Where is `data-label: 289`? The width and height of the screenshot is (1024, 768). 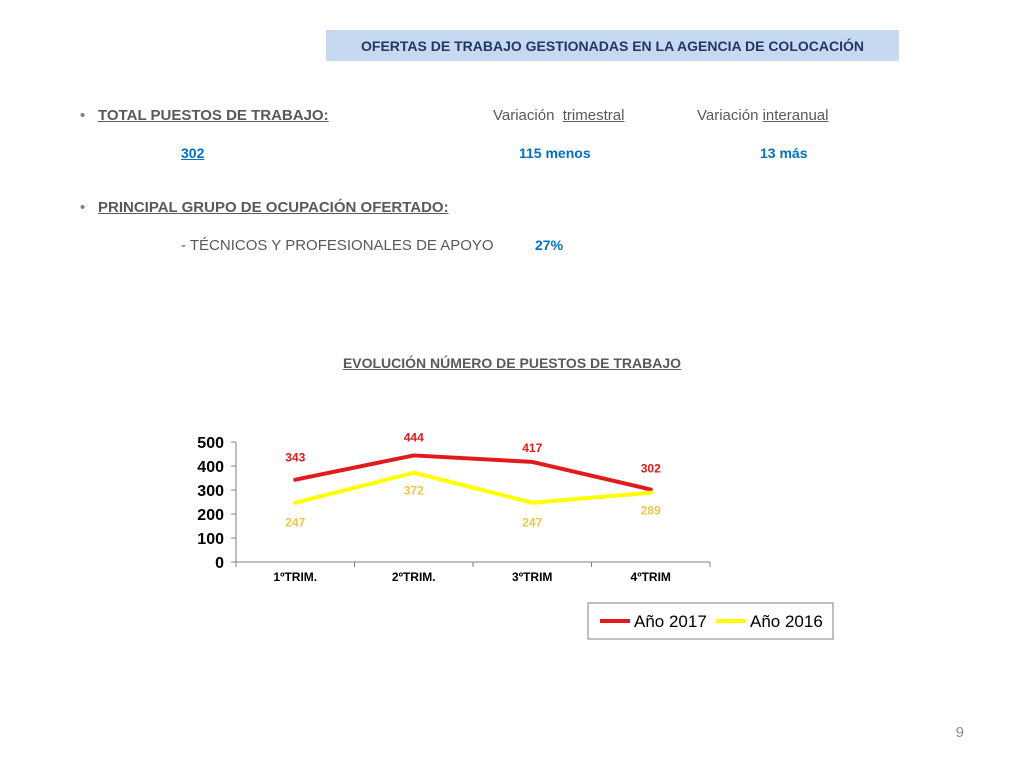 data-label: 289 is located at coordinates (651, 511).